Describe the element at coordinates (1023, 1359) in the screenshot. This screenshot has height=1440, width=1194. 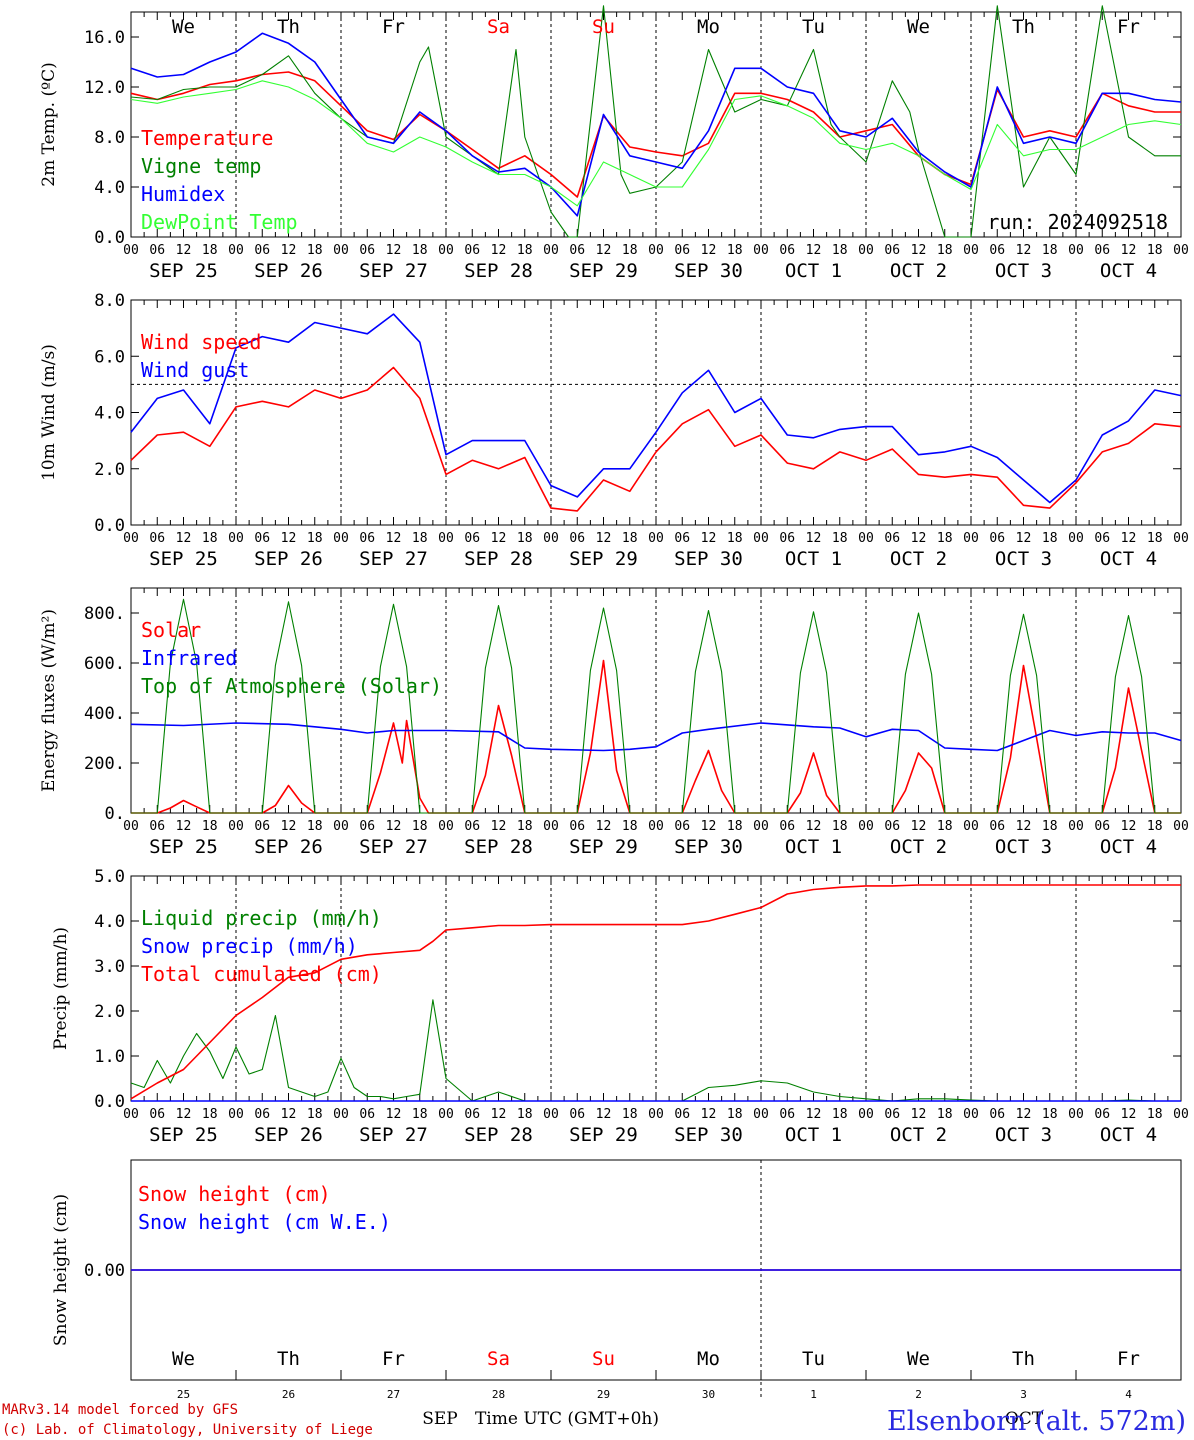
I see `weekday-label: Th` at that location.